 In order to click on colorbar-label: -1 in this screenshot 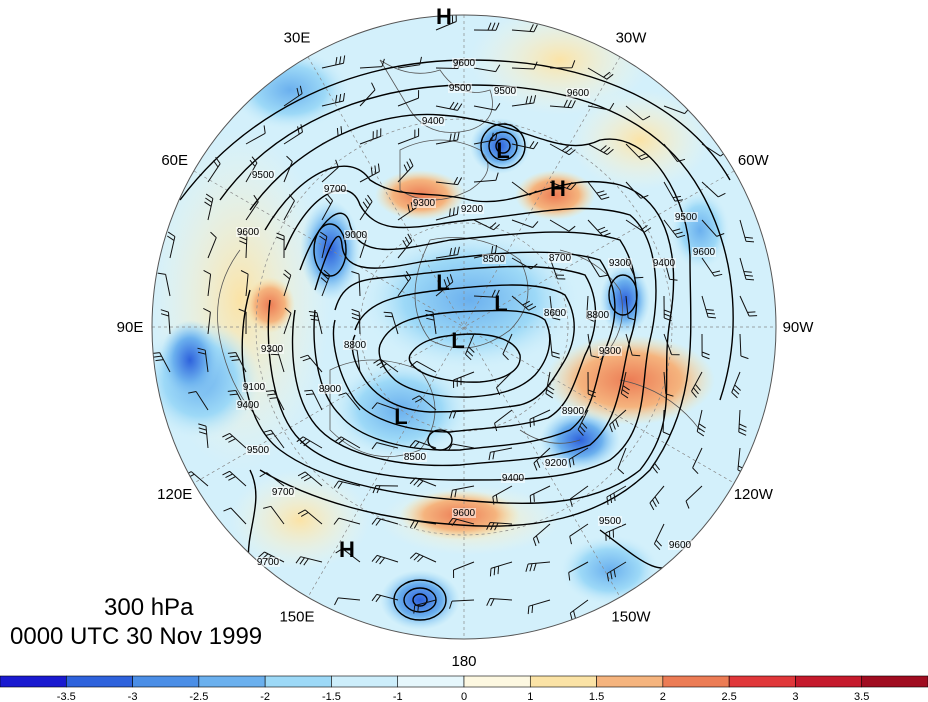, I will do `click(398, 696)`.